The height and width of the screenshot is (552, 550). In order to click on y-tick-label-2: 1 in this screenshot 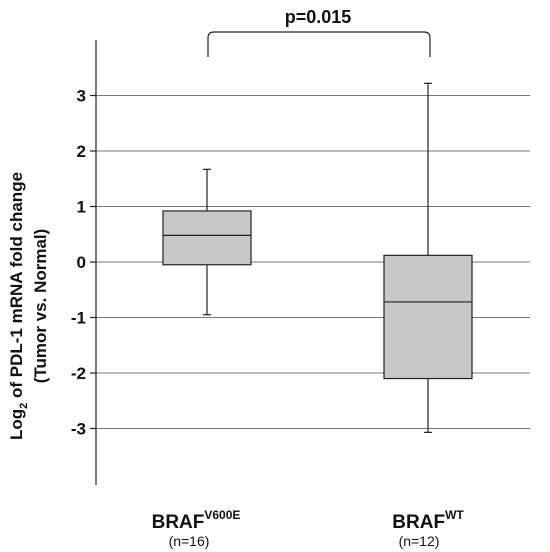, I will do `click(81, 207)`.